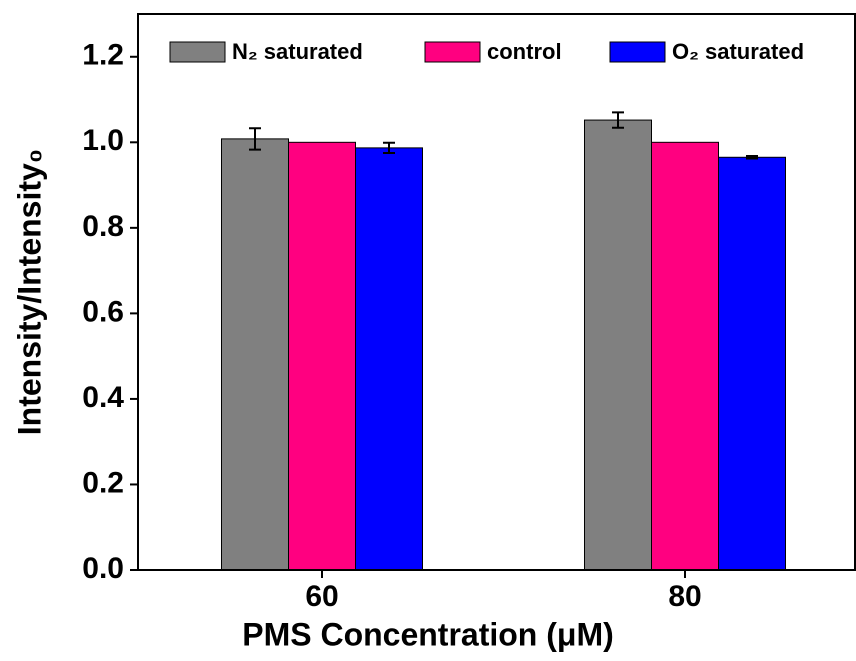 The width and height of the screenshot is (856, 661). Describe the element at coordinates (29, 292) in the screenshot. I see `y-axis-title: Intensity/Intensity₀` at that location.